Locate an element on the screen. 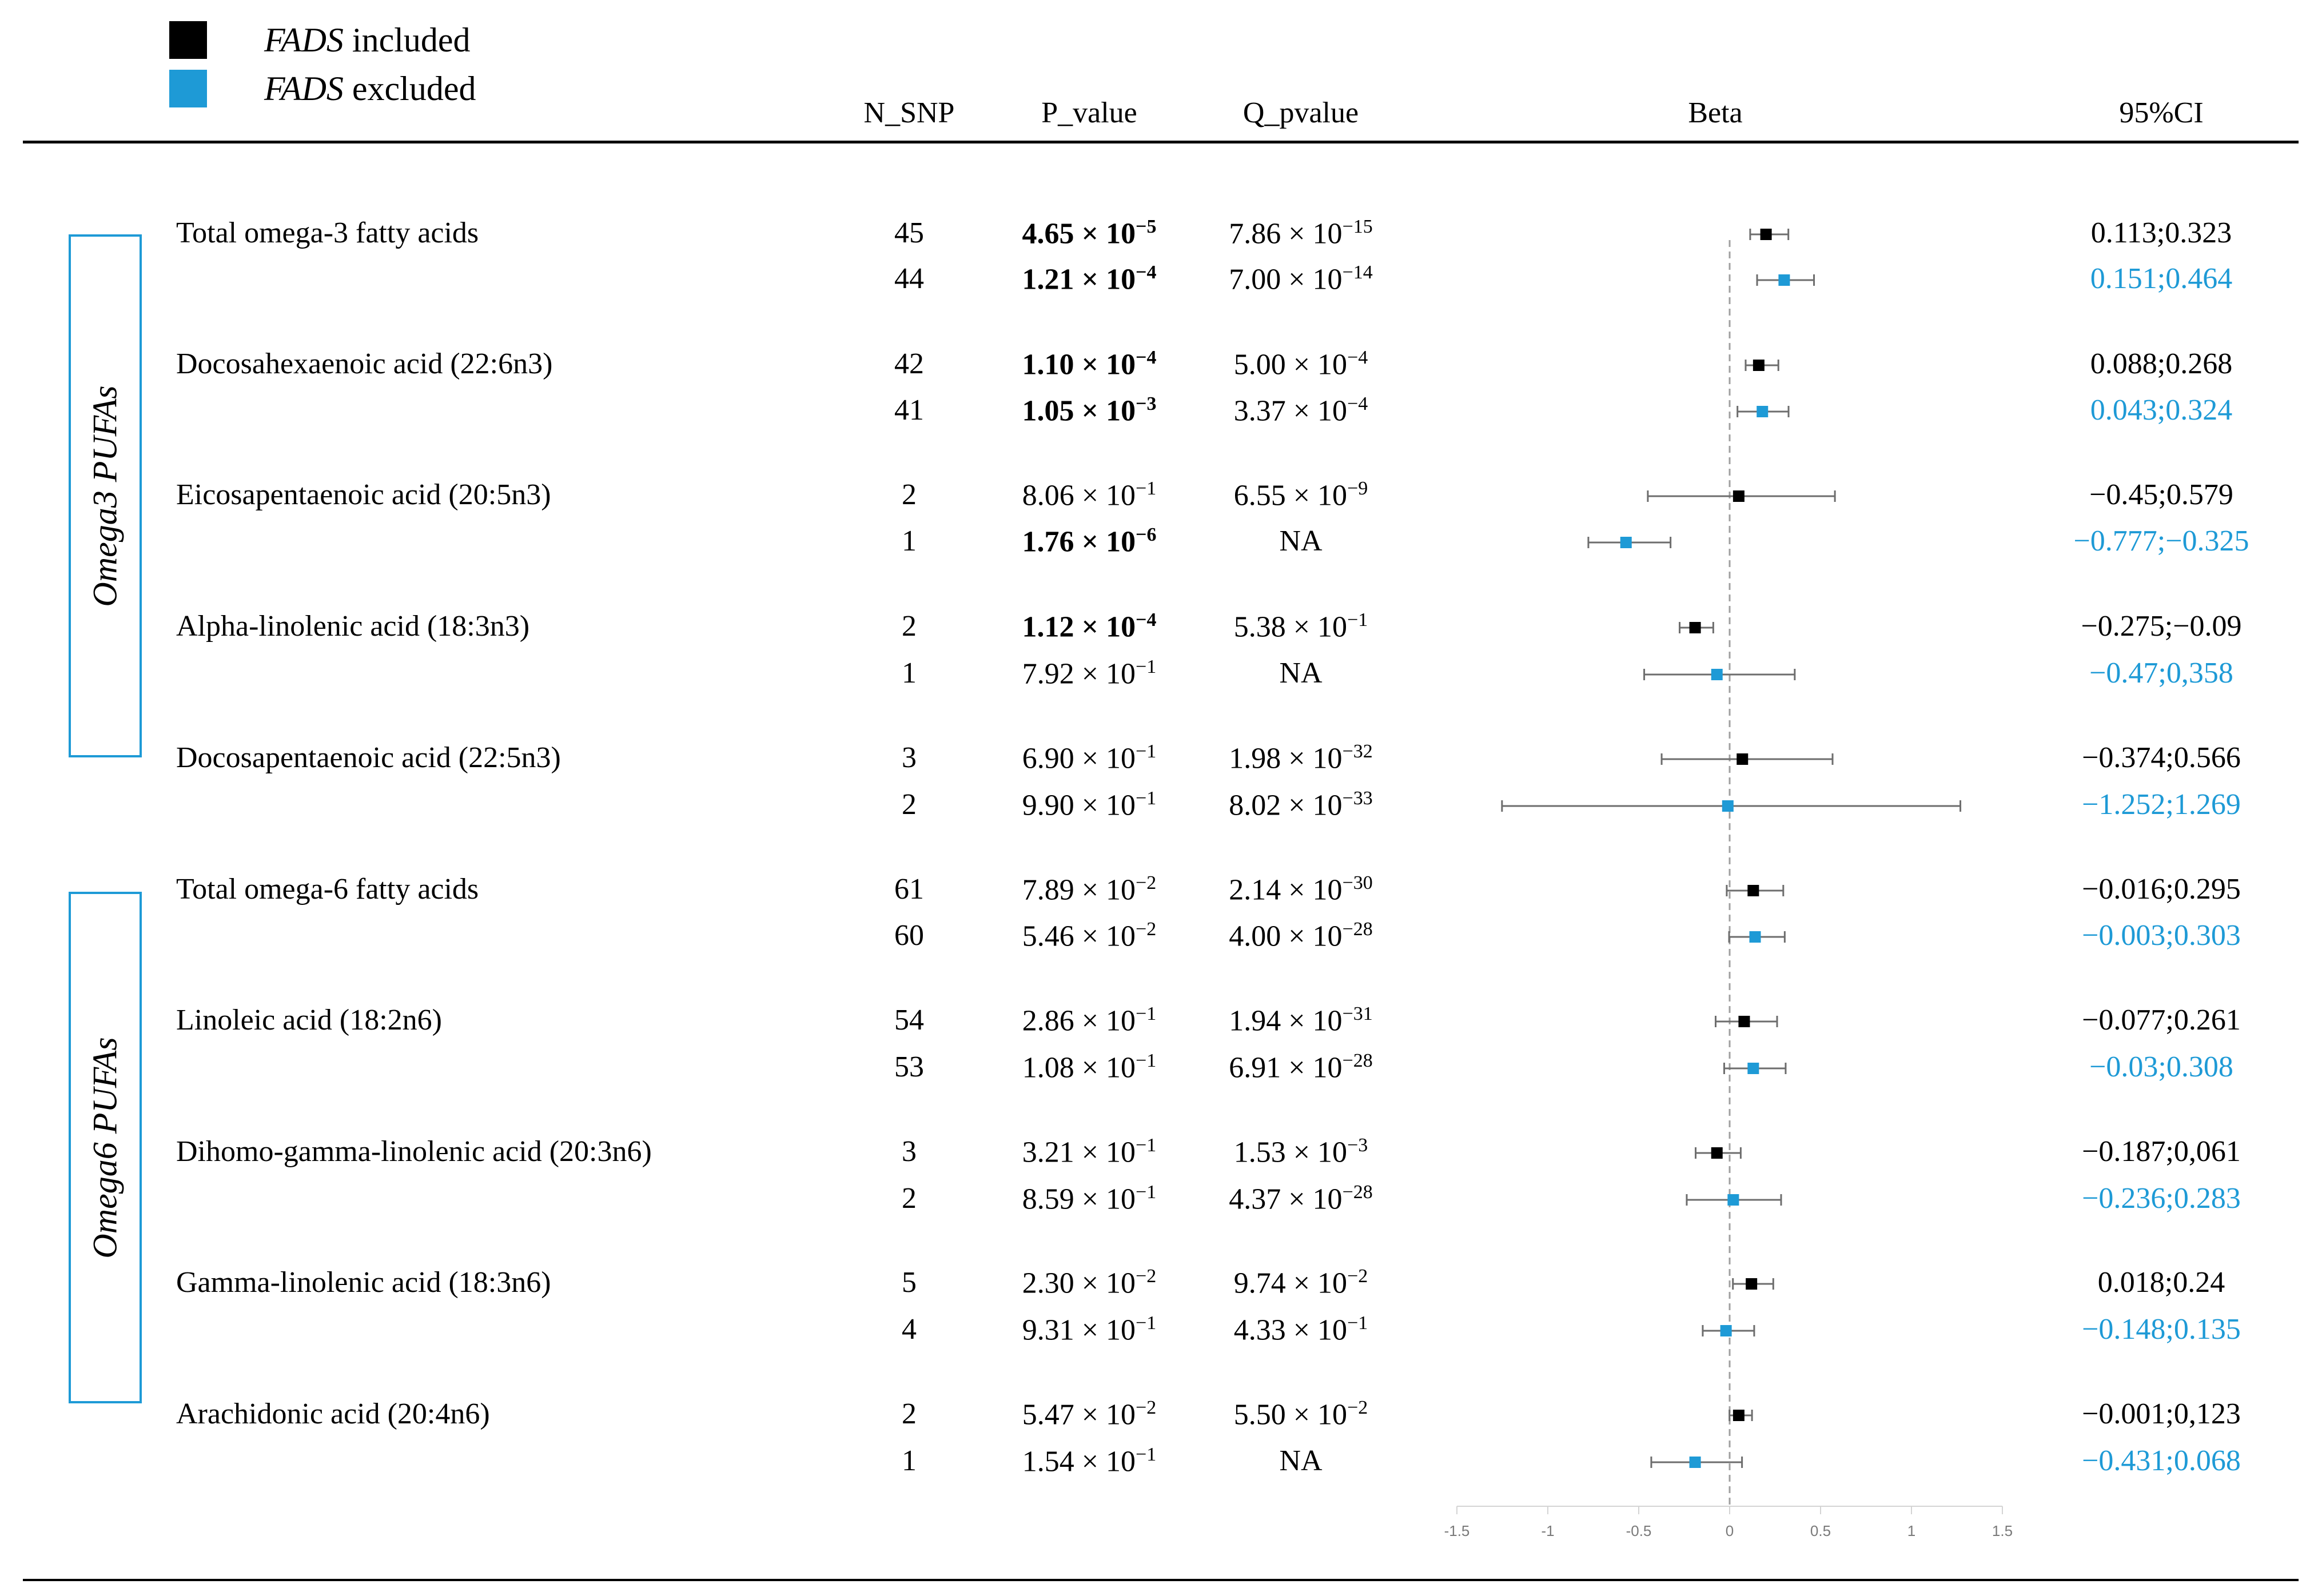 The image size is (2314, 1596). p-value: 8.59 × 10⁻¹ is located at coordinates (1089, 1199).